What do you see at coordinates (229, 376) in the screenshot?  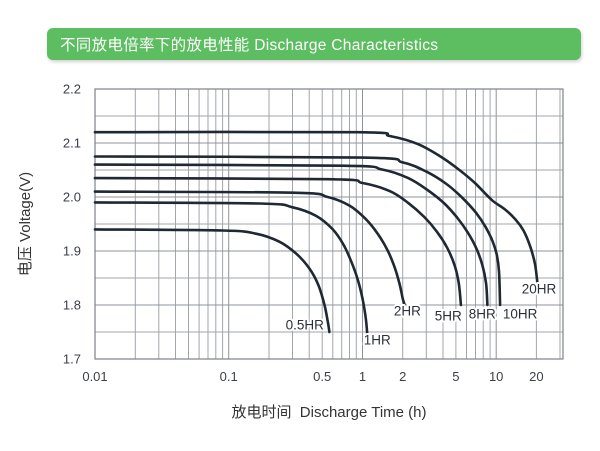 I see `x-tick-0.1: 0.1` at bounding box center [229, 376].